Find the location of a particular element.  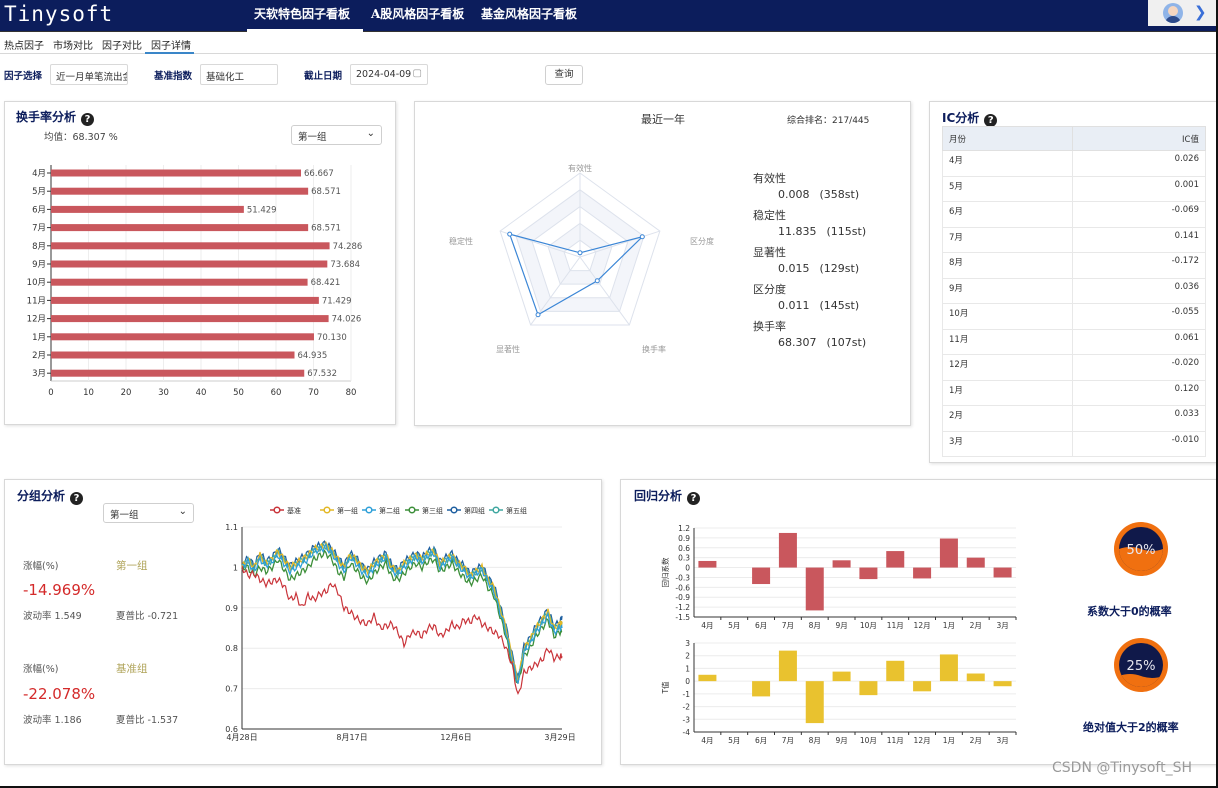

nav-fund-style-board: 基金风格因子看板 is located at coordinates (529, 14).